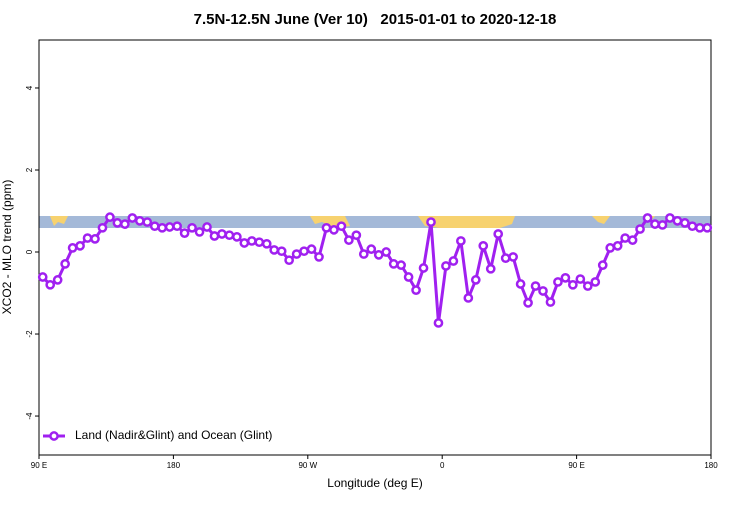 The height and width of the screenshot is (505, 750). What do you see at coordinates (442, 465) in the screenshot?
I see `x-tick-label: 0` at bounding box center [442, 465].